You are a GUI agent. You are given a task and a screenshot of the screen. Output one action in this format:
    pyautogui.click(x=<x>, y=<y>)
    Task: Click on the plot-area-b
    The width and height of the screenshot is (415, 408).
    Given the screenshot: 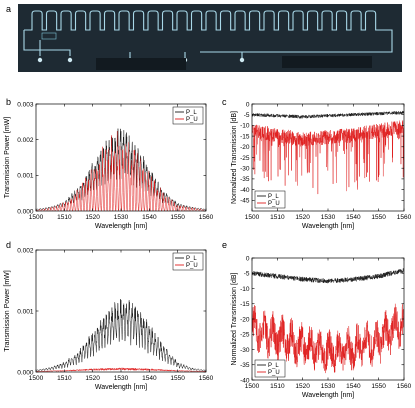 What is the action you would take?
    pyautogui.click(x=121, y=169)
    